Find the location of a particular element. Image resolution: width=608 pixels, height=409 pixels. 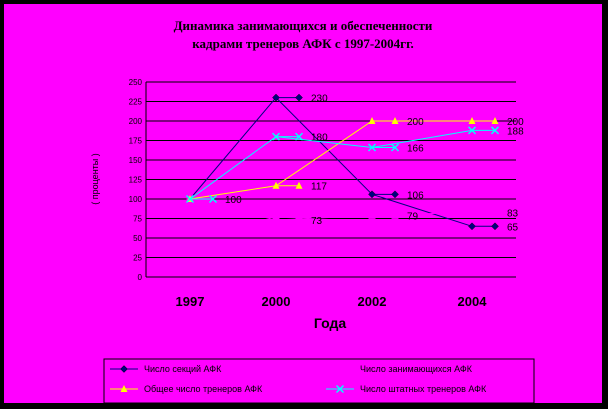

y-tick-label-225: 225 is located at coordinates (136, 102).